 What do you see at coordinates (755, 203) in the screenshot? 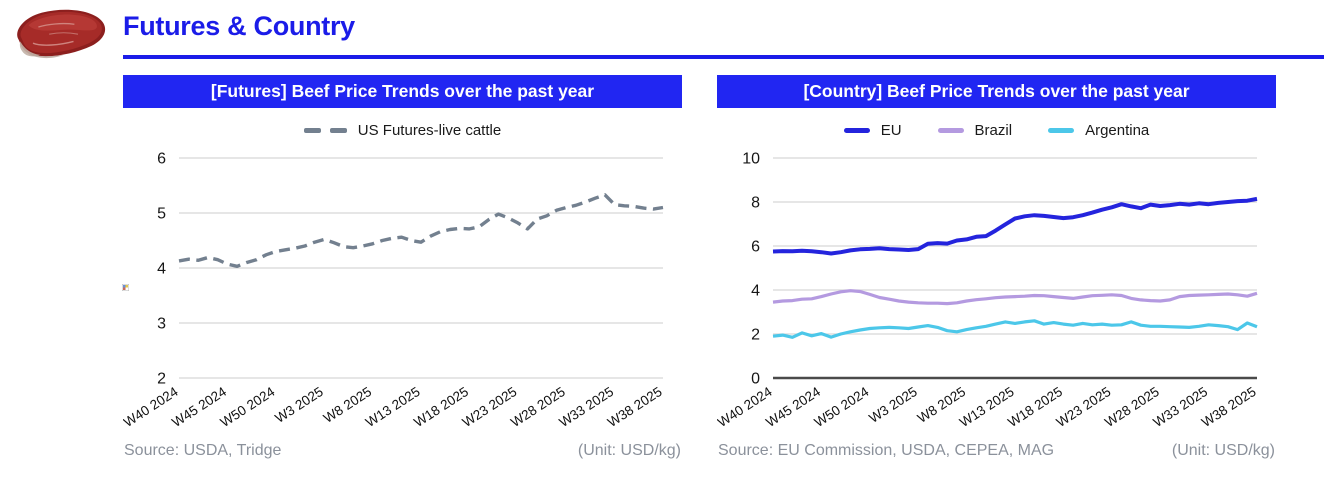
I see `y-tick-label: 8` at bounding box center [755, 203].